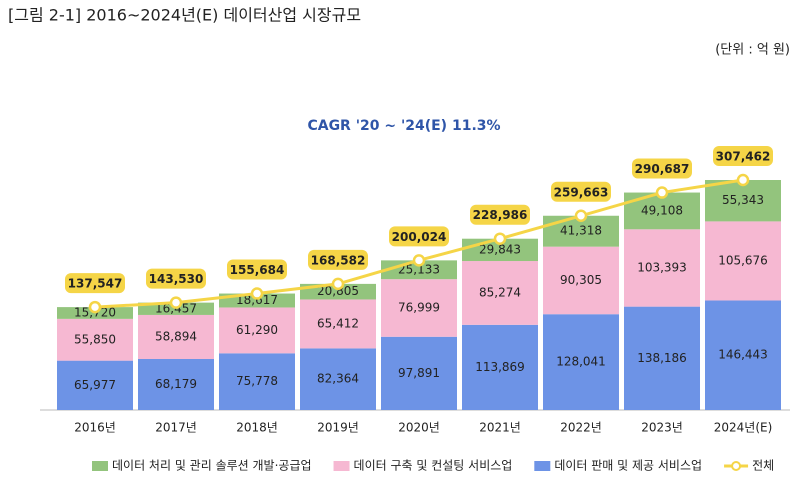 The width and height of the screenshot is (803, 488). What do you see at coordinates (662, 210) in the screenshot?
I see `value-label: 49,108` at bounding box center [662, 210].